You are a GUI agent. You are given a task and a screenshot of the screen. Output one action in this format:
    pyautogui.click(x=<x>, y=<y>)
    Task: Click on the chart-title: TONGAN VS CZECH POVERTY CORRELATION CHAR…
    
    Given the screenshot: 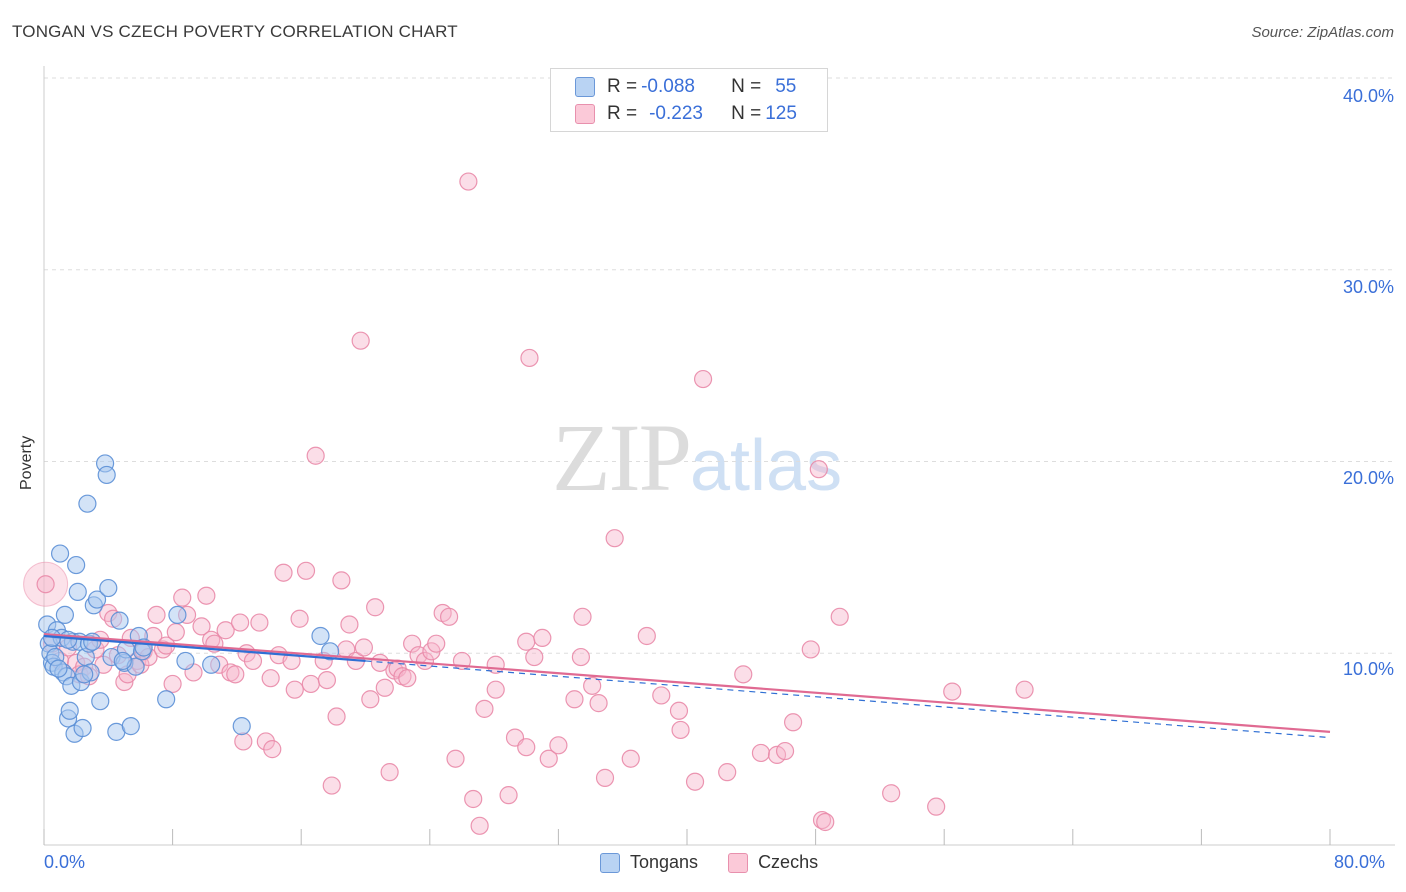 What is the action you would take?
    pyautogui.click(x=235, y=31)
    